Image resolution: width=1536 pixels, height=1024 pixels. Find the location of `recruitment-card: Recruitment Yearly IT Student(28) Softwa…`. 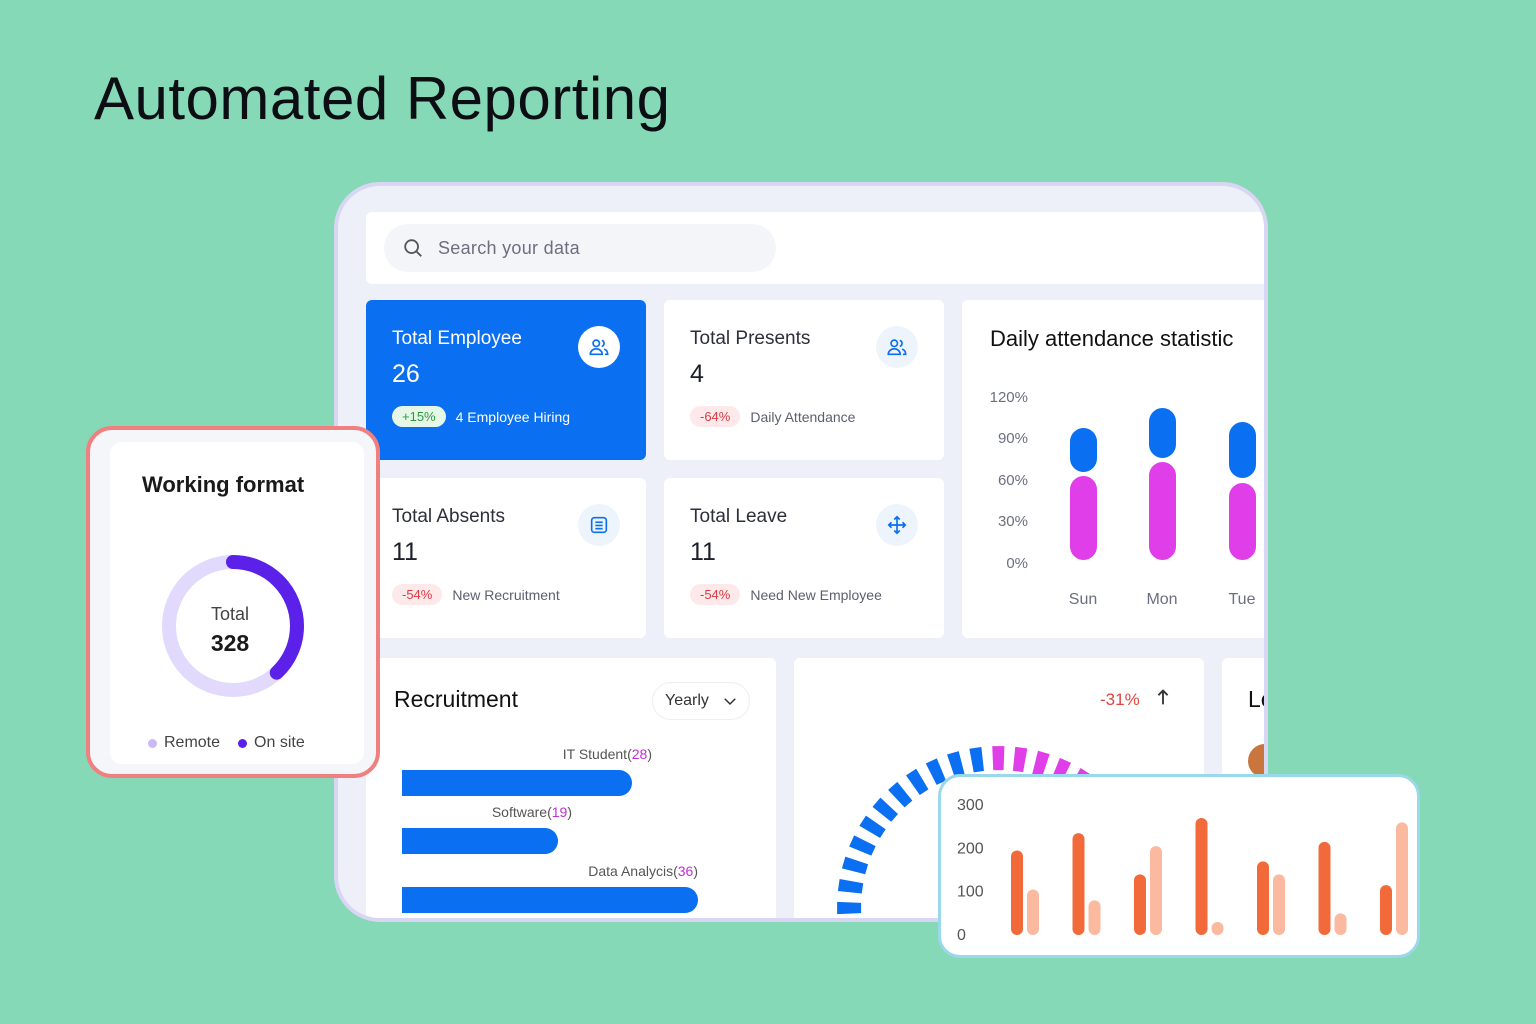

recruitment-card: Recruitment Yearly IT Student(28) Softwa… is located at coordinates (571, 788).